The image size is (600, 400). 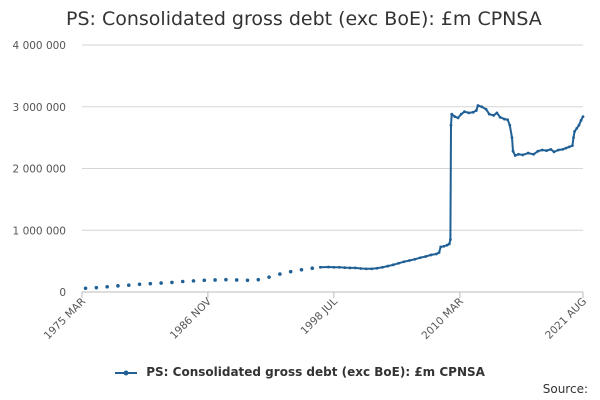 I want to click on legend-line-symbol, so click(x=126, y=372).